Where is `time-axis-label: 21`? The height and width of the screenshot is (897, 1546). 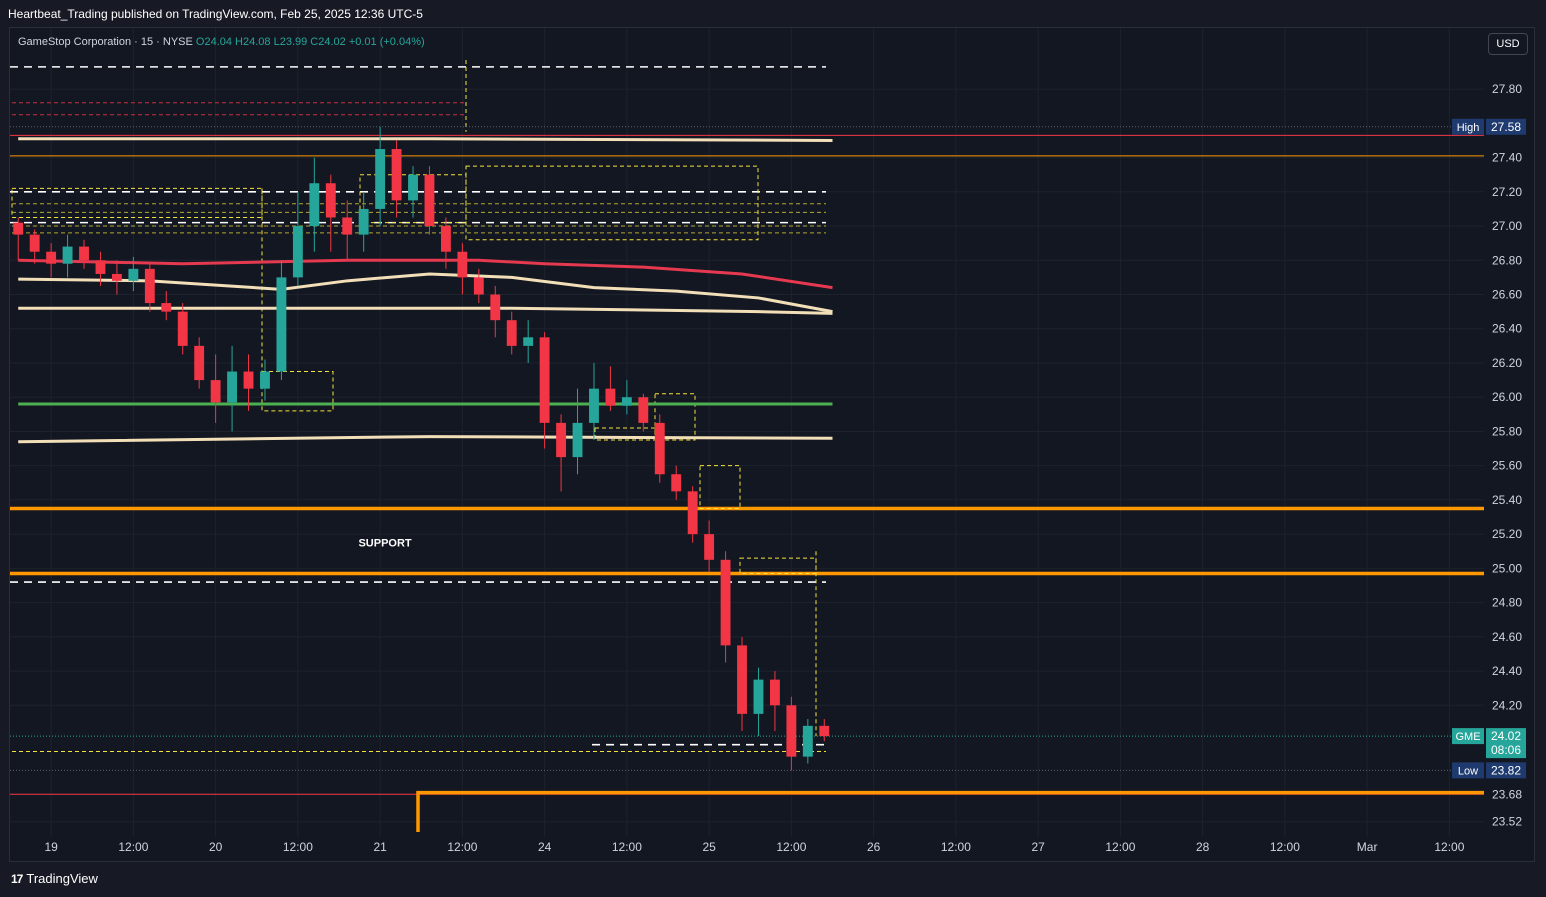
time-axis-label: 21 is located at coordinates (380, 847).